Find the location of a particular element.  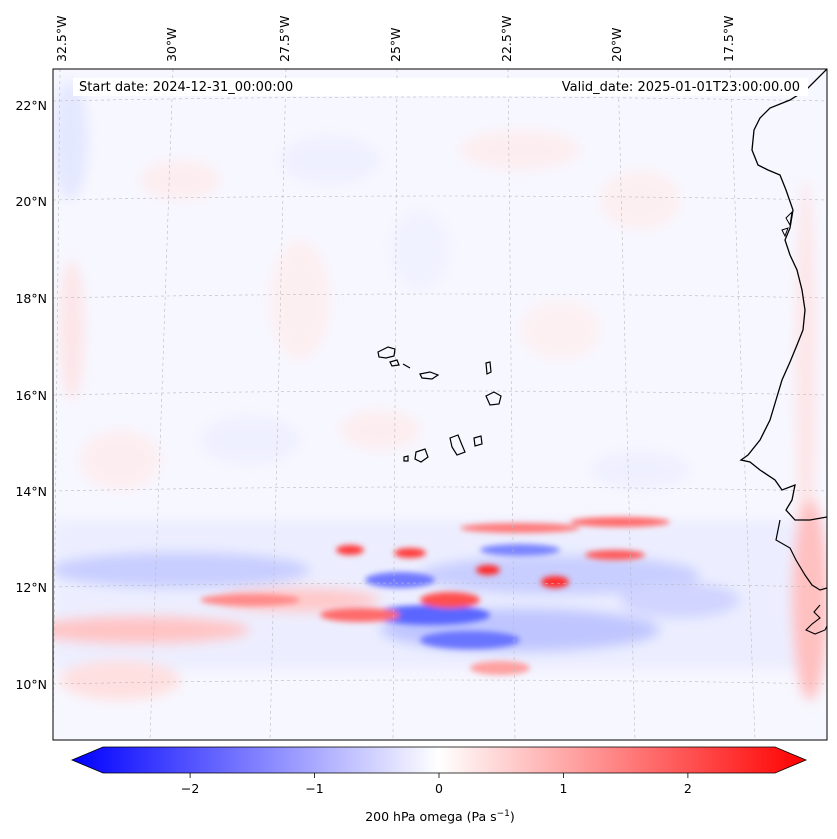

colorbar: −2 −1 0 1 2 200 hPa omega (Pa s−1) is located at coordinates (439, 785).